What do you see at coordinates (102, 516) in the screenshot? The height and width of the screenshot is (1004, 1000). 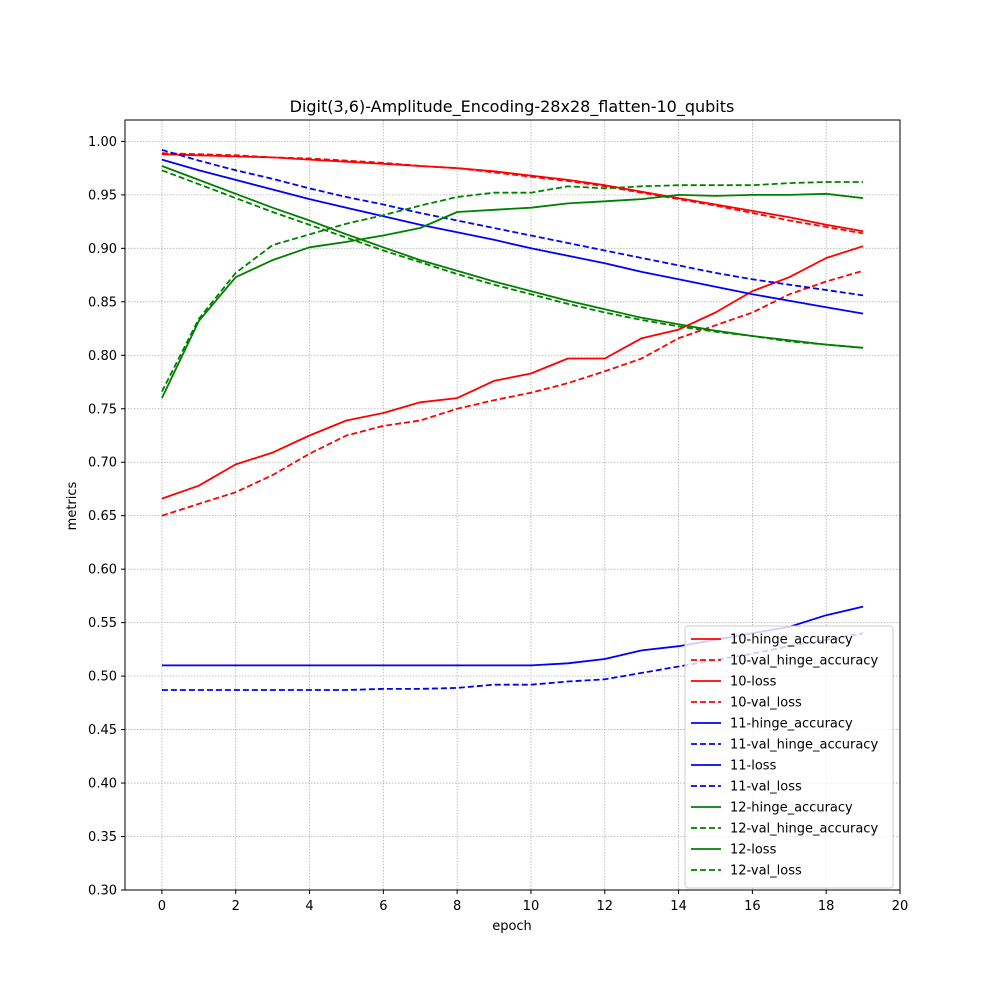 I see `y-tick-label: 0.65` at bounding box center [102, 516].